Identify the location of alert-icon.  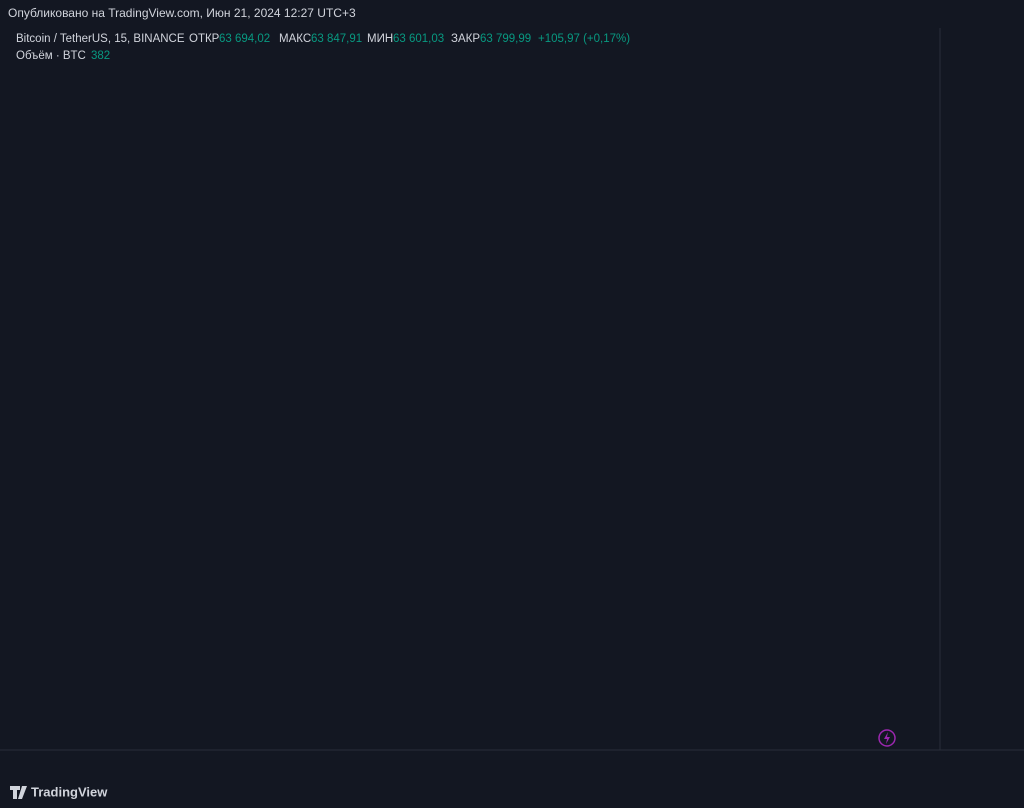
(887, 738).